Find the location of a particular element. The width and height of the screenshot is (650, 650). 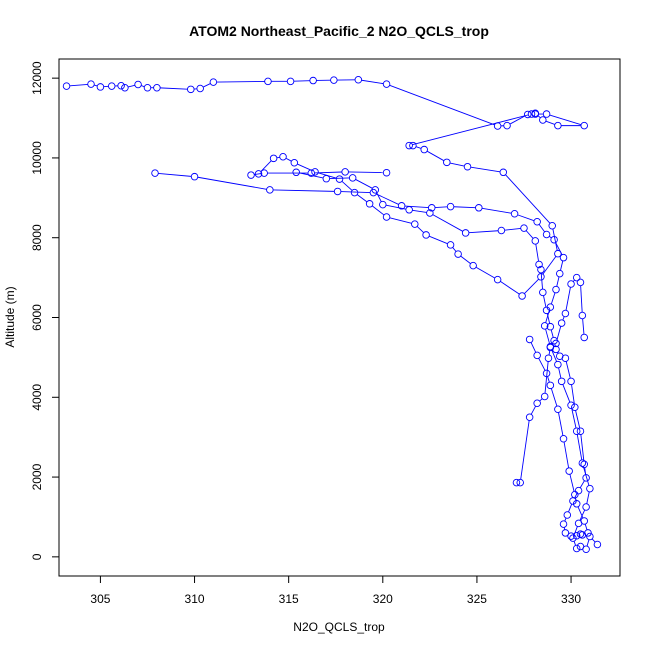

y-tick-label: 12000 is located at coordinates (37, 78).